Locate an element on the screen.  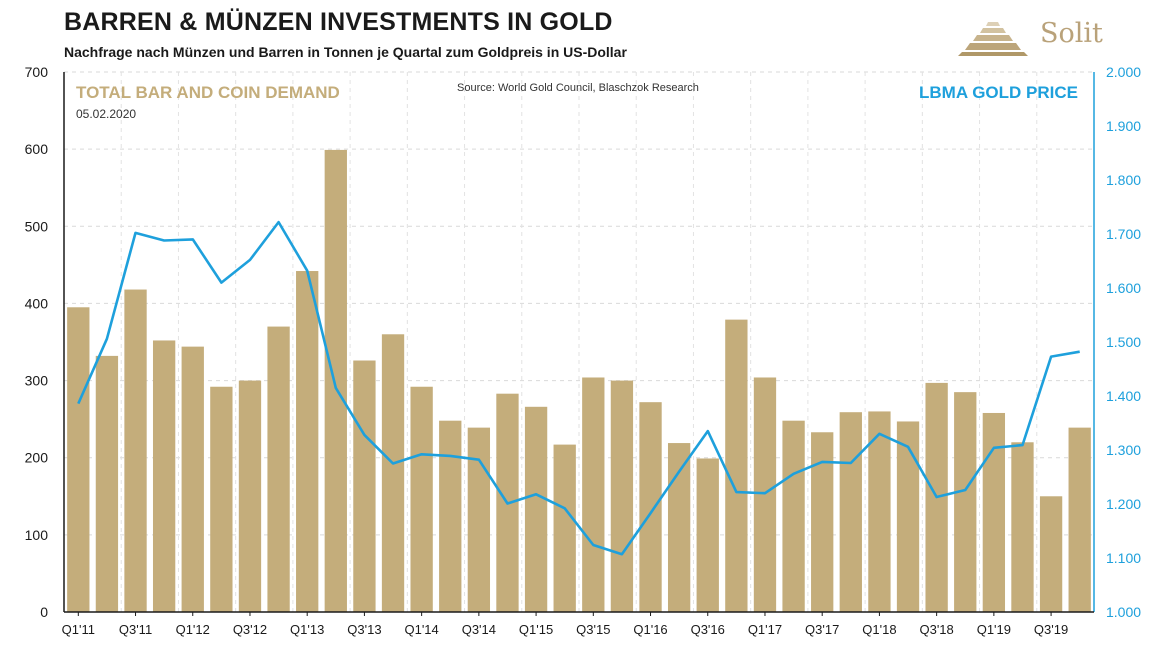
brand-logo-text: Solit is located at coordinates (1071, 33).